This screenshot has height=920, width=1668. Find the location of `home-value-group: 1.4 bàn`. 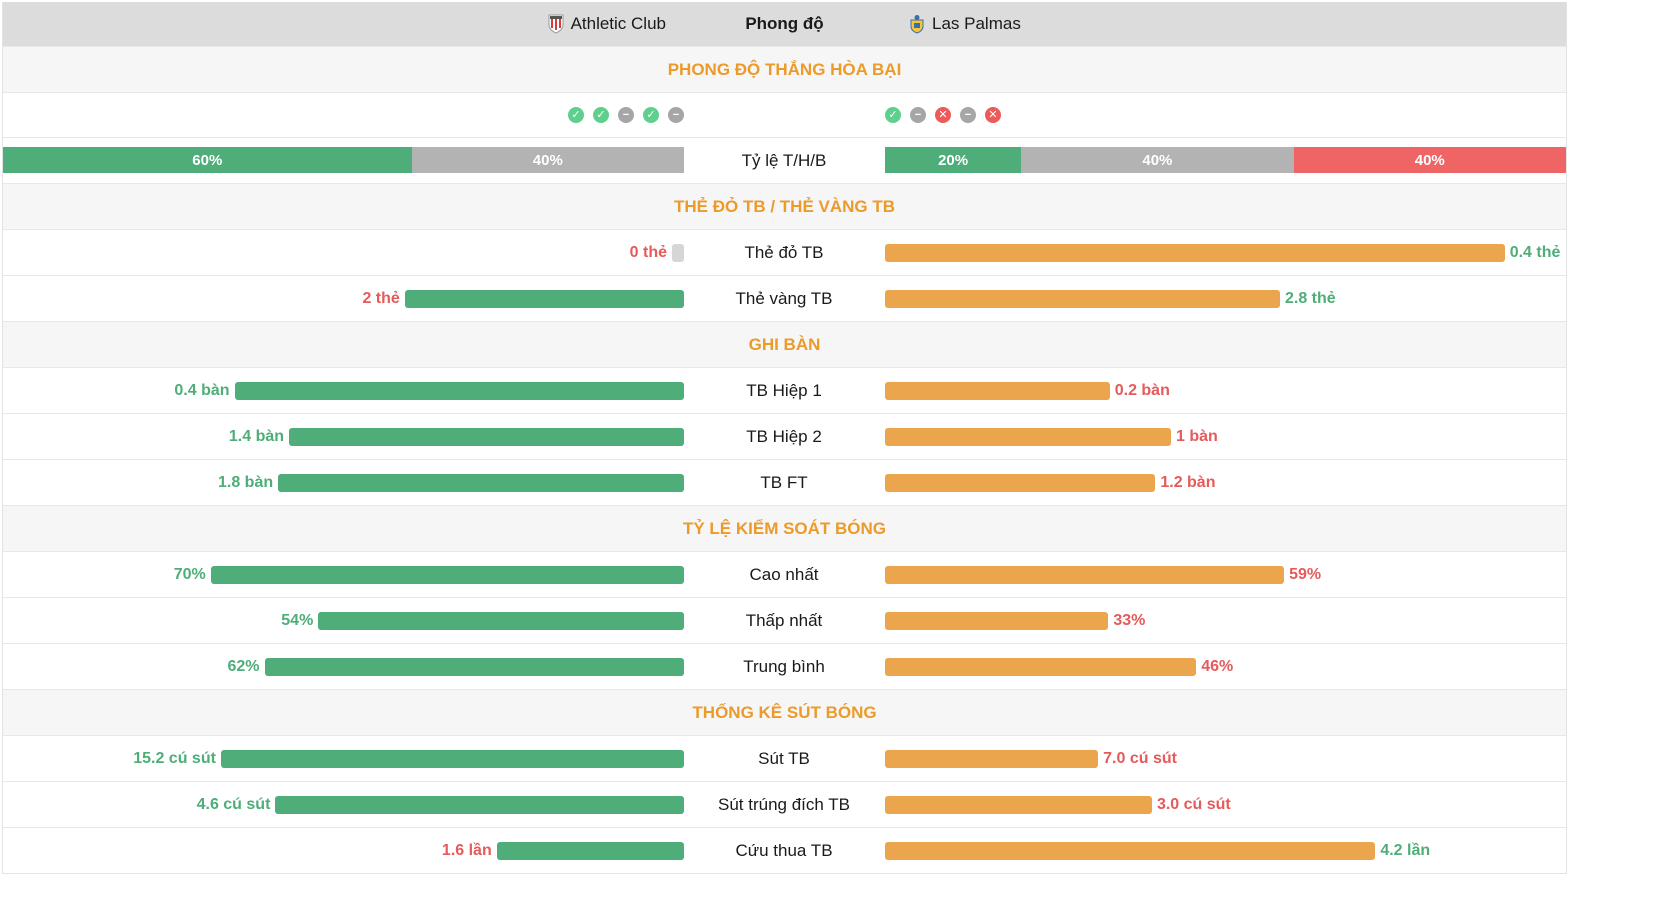

home-value-group: 1.4 bàn is located at coordinates (456, 436).